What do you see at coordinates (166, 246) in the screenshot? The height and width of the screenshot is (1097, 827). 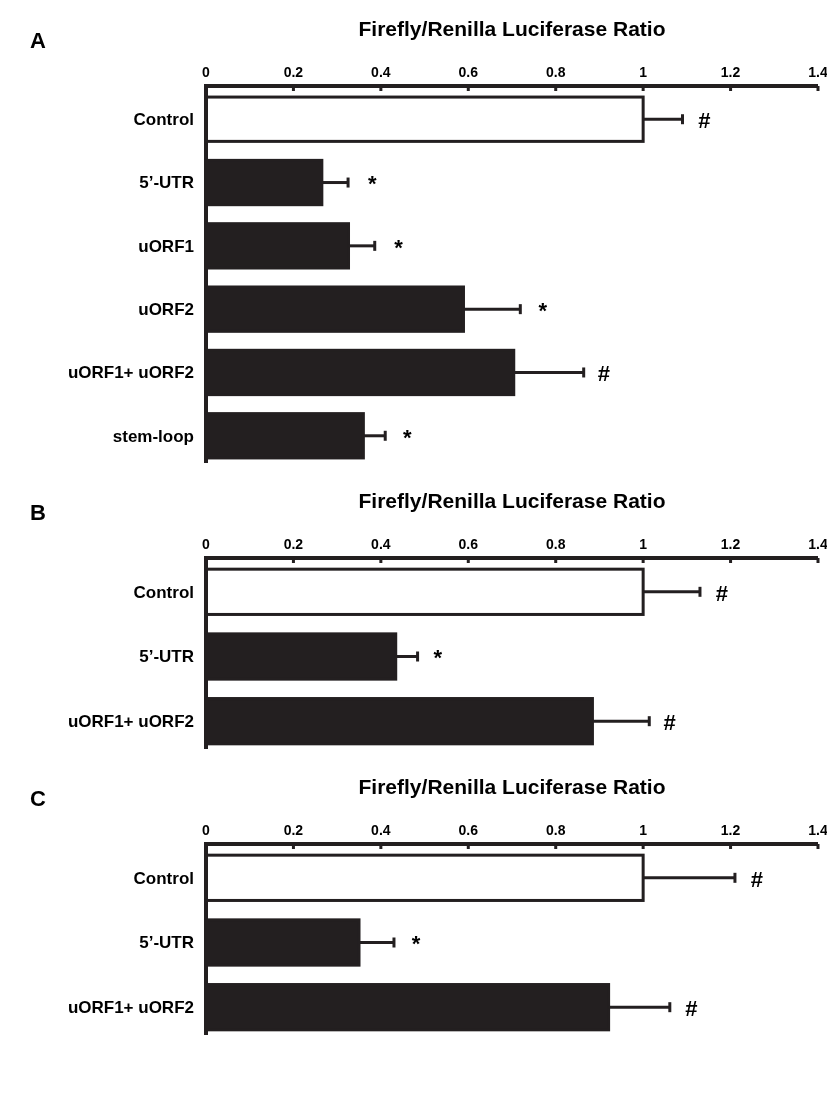 I see `y-tick-label: uORF1` at bounding box center [166, 246].